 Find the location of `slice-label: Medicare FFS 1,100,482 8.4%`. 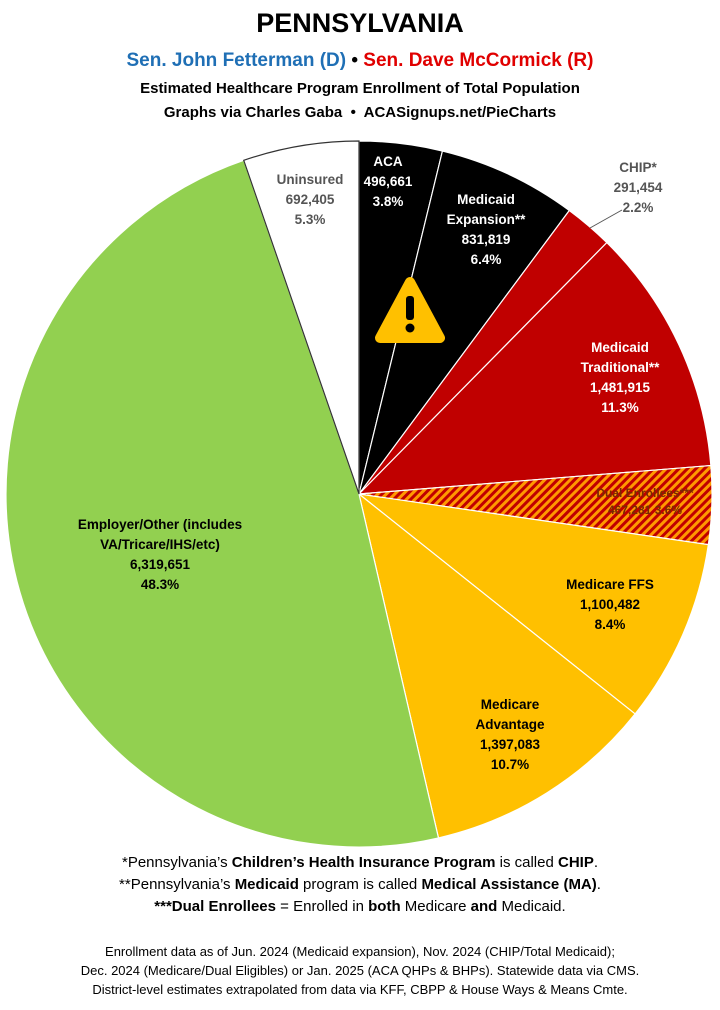

slice-label: Medicare FFS 1,100,482 8.4% is located at coordinates (610, 605).